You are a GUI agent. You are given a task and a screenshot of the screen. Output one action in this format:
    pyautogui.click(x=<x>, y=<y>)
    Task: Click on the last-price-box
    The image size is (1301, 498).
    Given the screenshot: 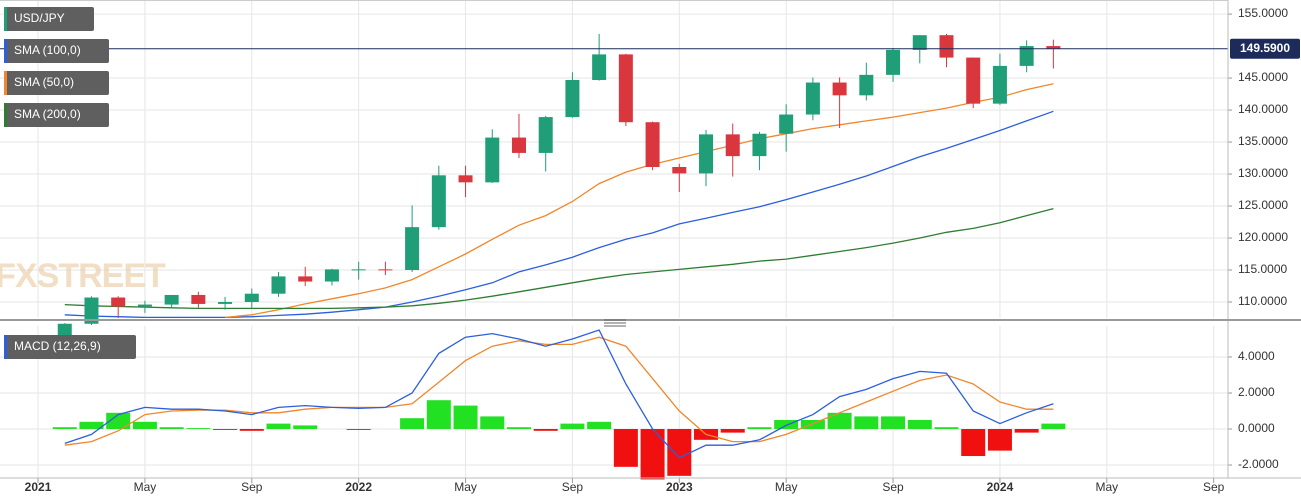 What is the action you would take?
    pyautogui.click(x=1265, y=48)
    